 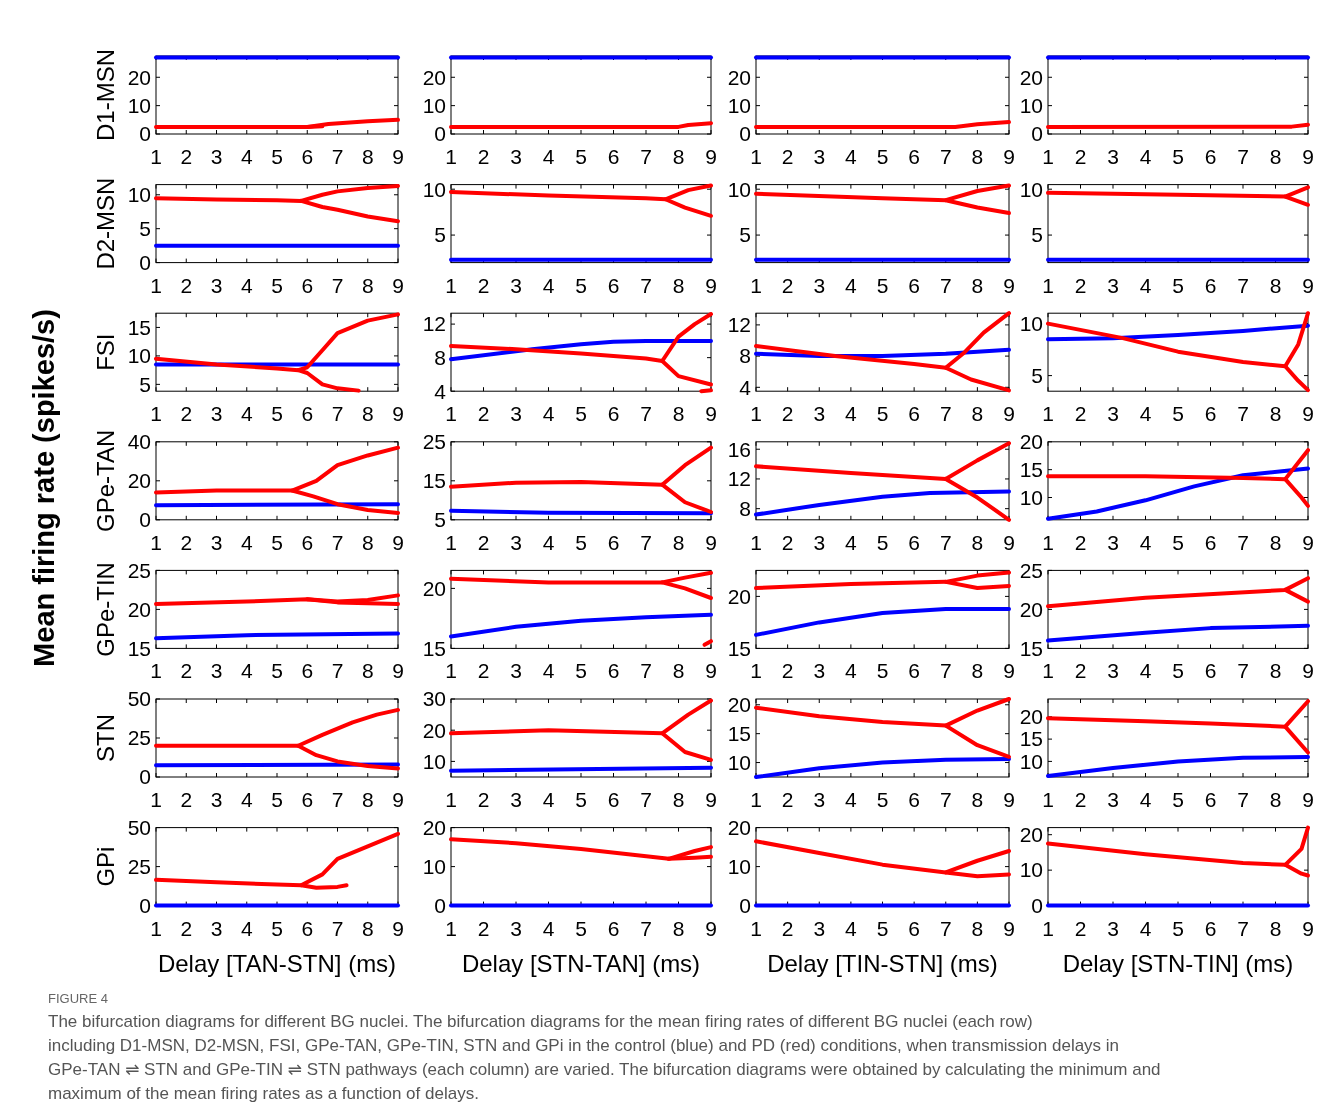 What do you see at coordinates (604, 1057) in the screenshot?
I see `text: The bifurcation diagrams for different BG nuclei. The bifurcation diagrams for the mean firing rates of different BG nuclei (each row) including D1-MSN, D2-MSN, FSI, GPe-TAN, GPe-TIN, STN and GPi in the control (blue) and PD (red) conditions, when transmission delays in GPe-TAN ⇌ STN and GPe-TIN ⇌ STN pathways (each column) are varied. The bifurcation diagrams were obtained by calculating the minimum and maximum of the mean firing rates as a function of delays.` at bounding box center [604, 1057].